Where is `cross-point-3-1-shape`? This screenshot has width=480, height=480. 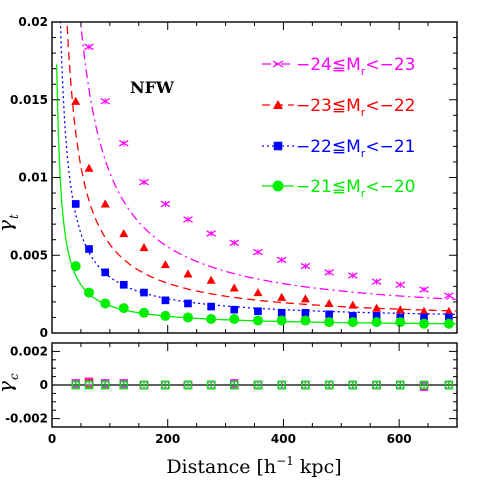
cross-point-3-1-shape is located at coordinates (89, 385).